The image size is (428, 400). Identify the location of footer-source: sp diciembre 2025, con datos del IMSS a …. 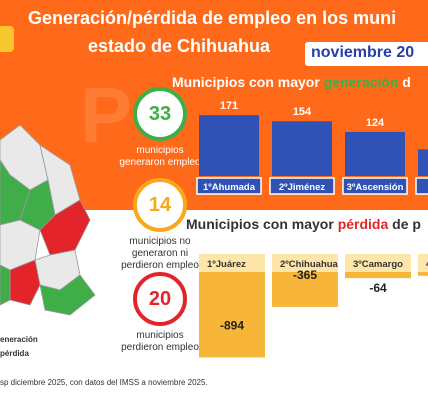
(104, 382).